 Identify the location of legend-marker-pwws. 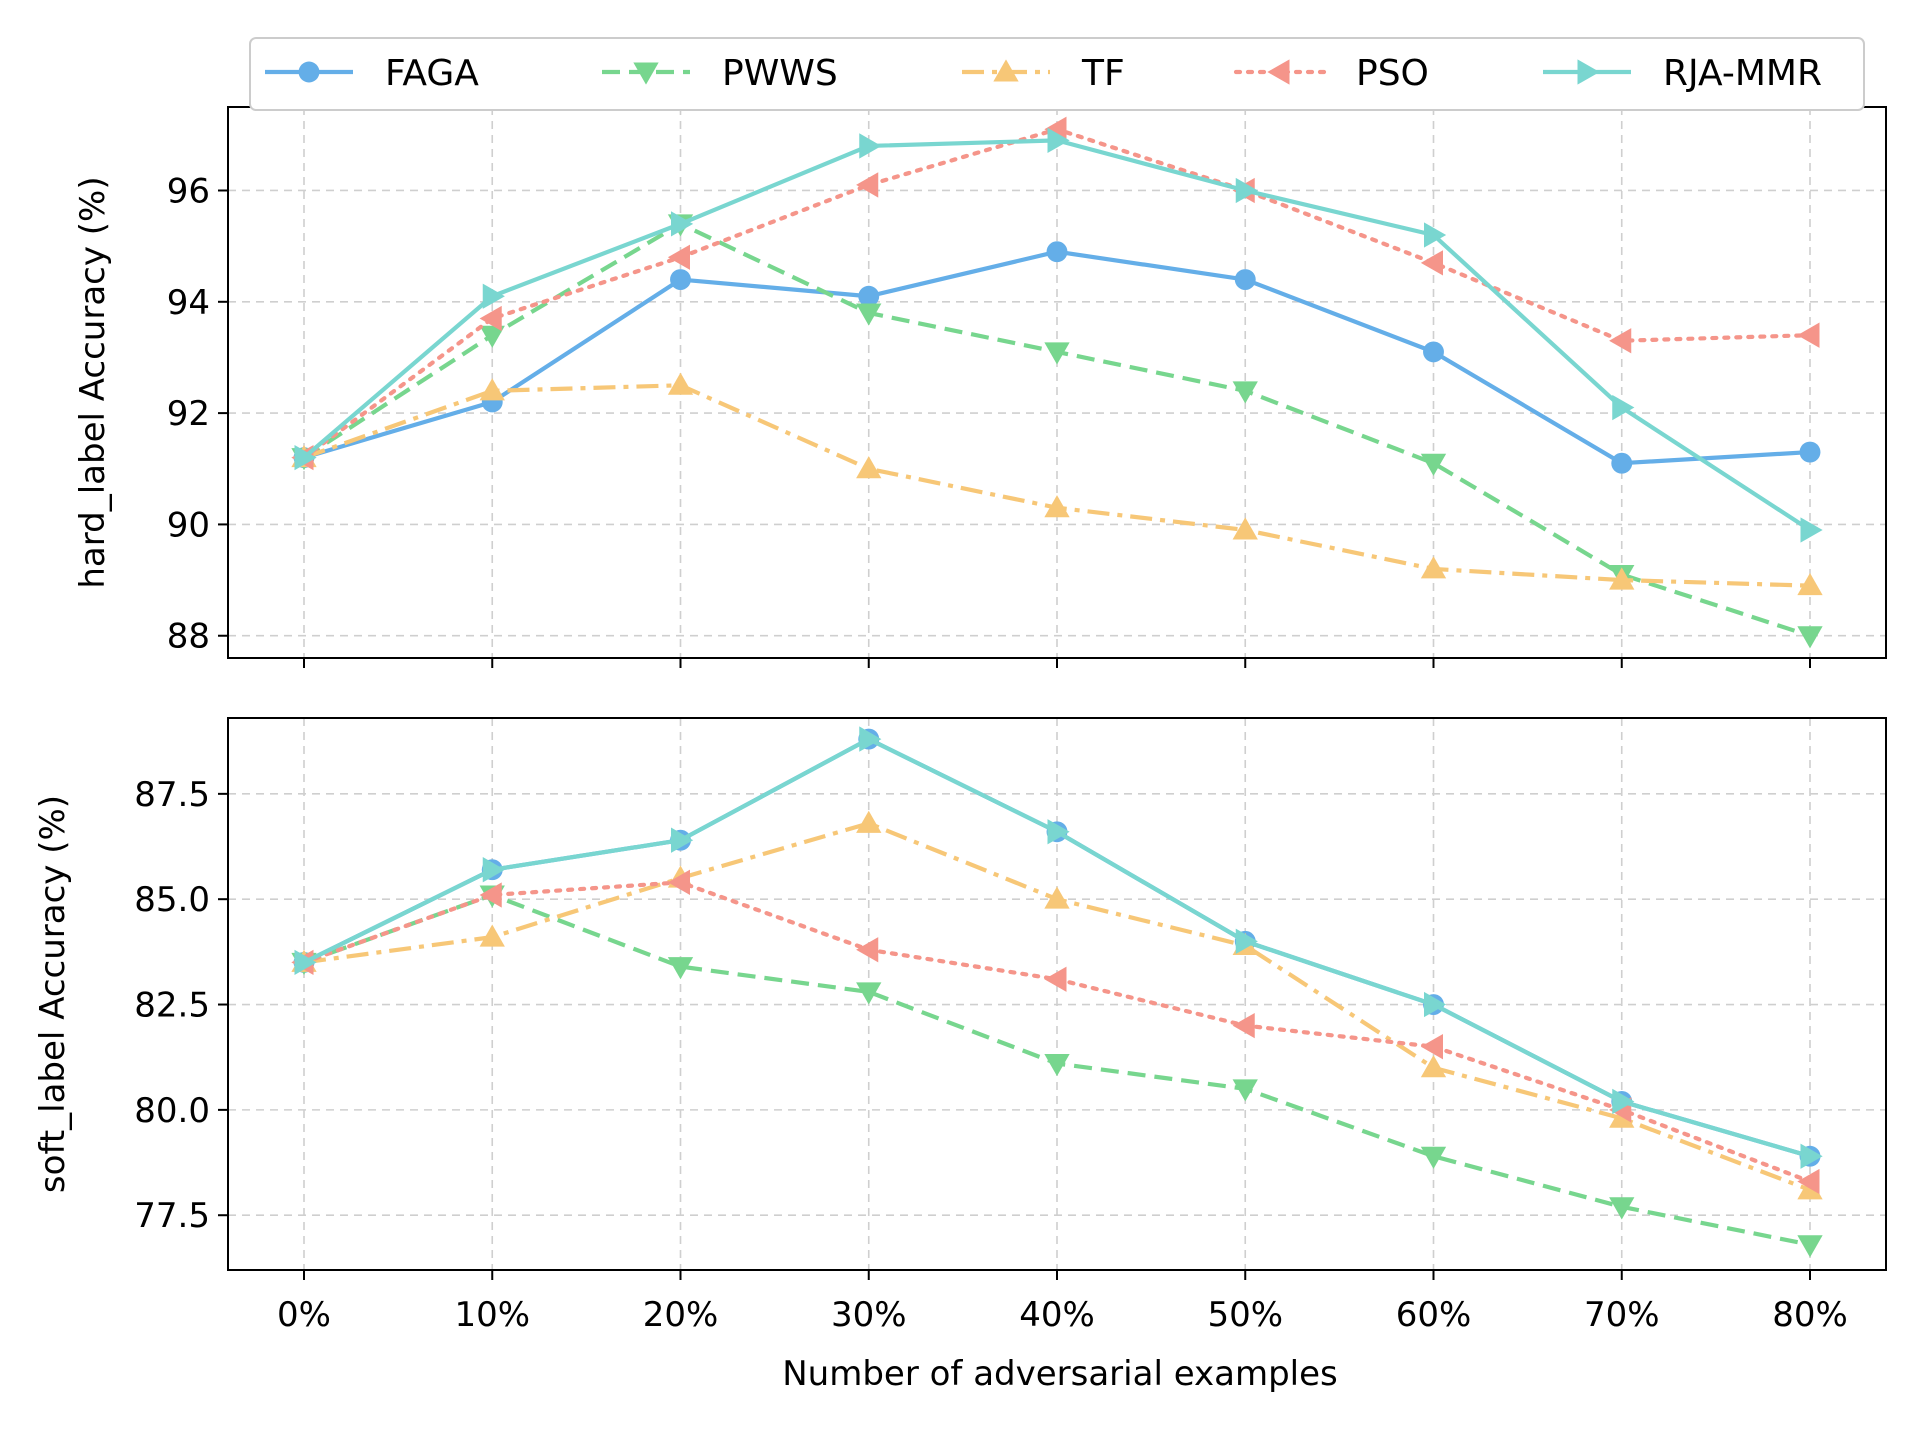
(646, 73).